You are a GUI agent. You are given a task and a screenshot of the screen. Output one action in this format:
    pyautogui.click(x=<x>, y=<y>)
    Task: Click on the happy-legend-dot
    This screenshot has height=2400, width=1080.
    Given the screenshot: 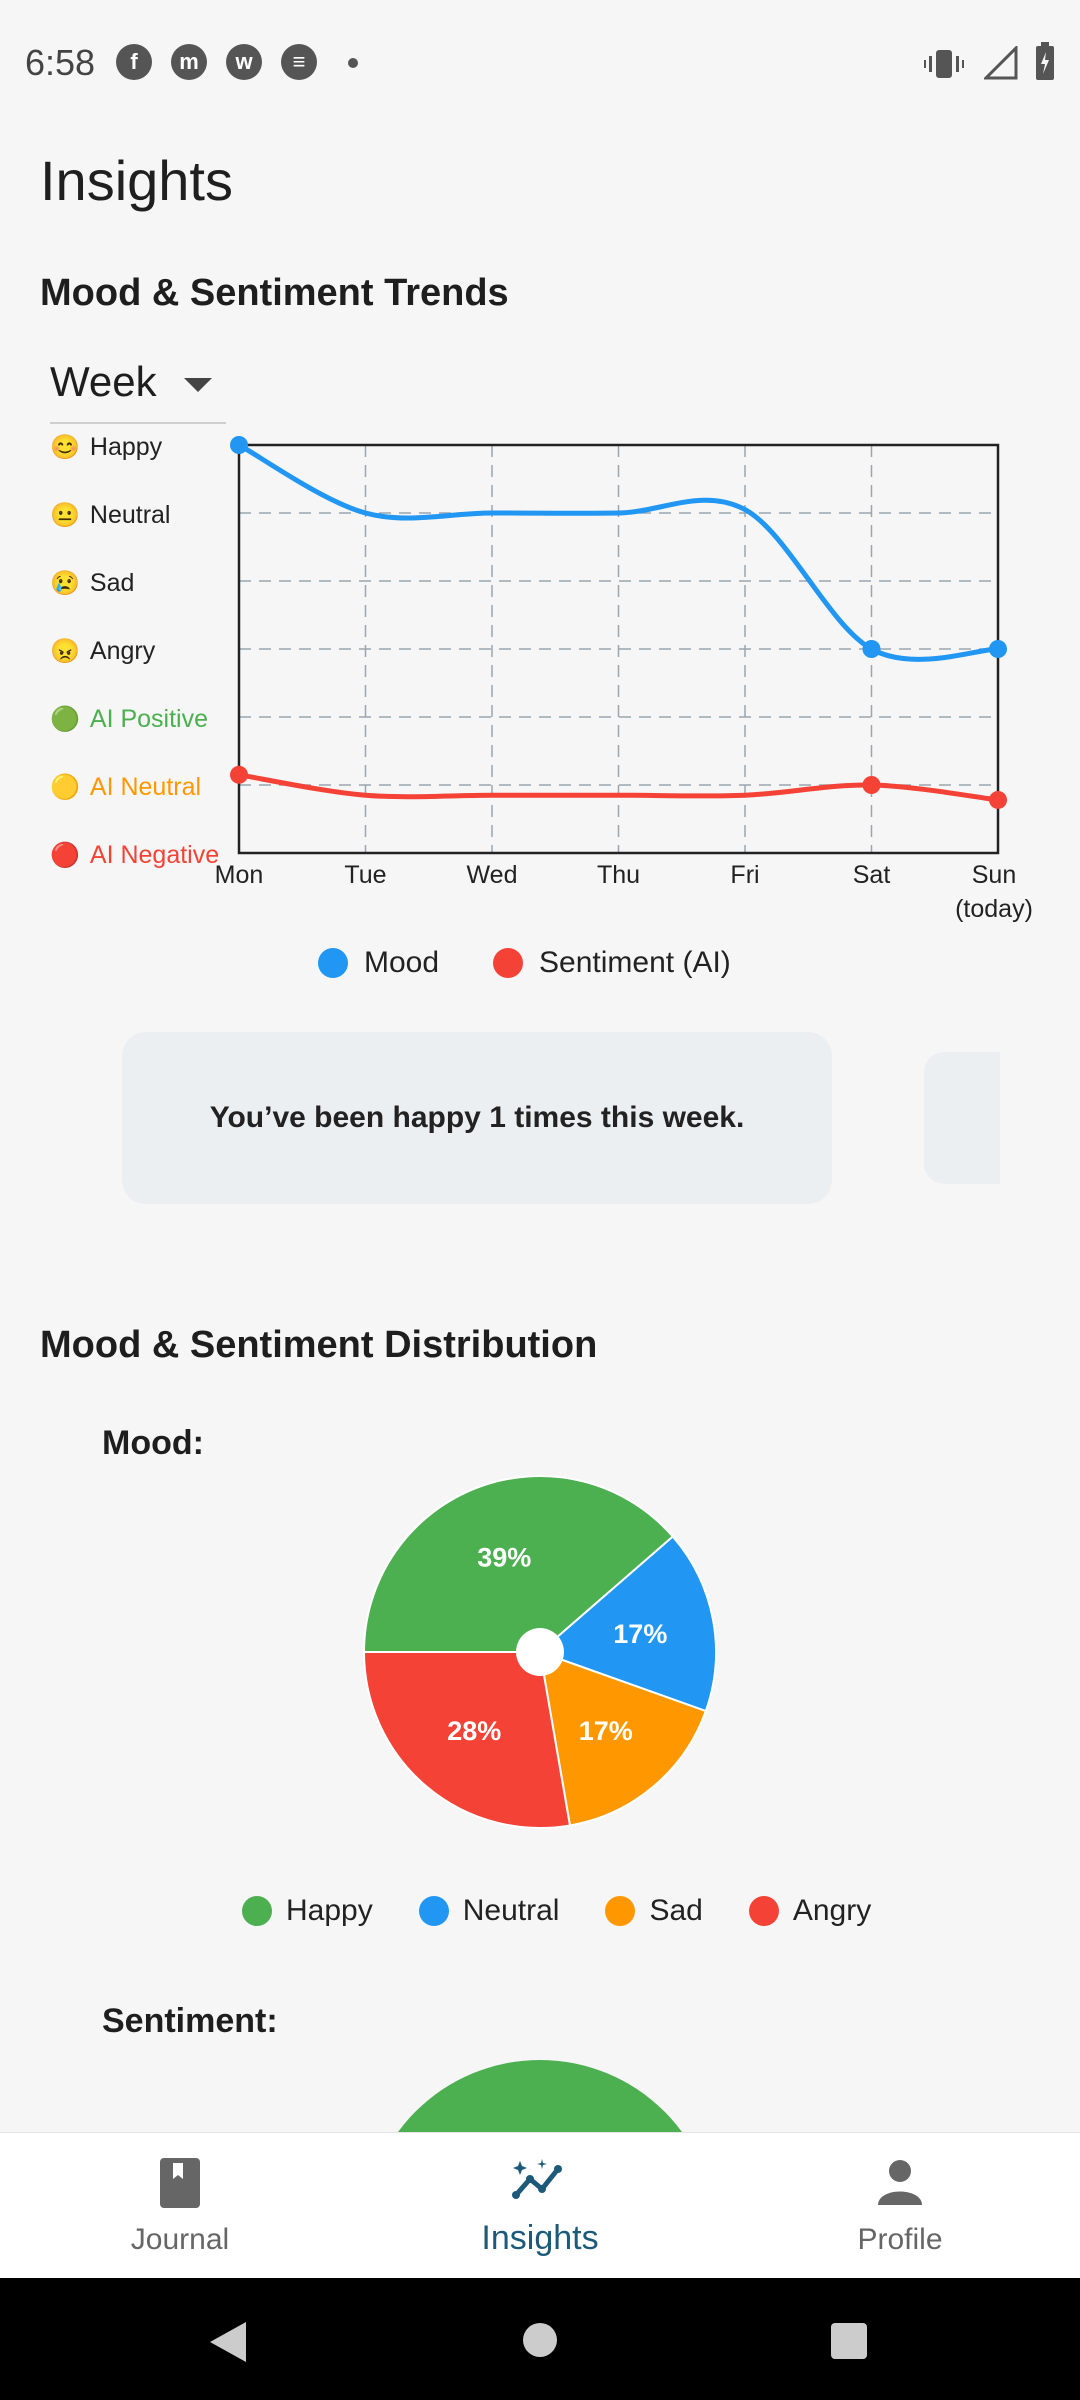 What is the action you would take?
    pyautogui.click(x=257, y=1911)
    